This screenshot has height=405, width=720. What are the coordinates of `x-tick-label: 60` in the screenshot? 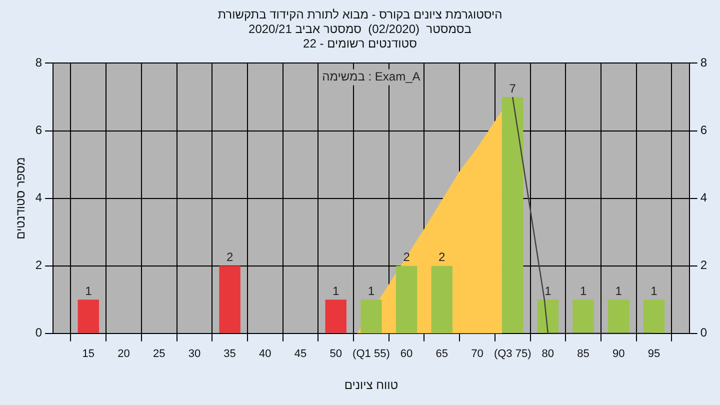 It's located at (406, 354).